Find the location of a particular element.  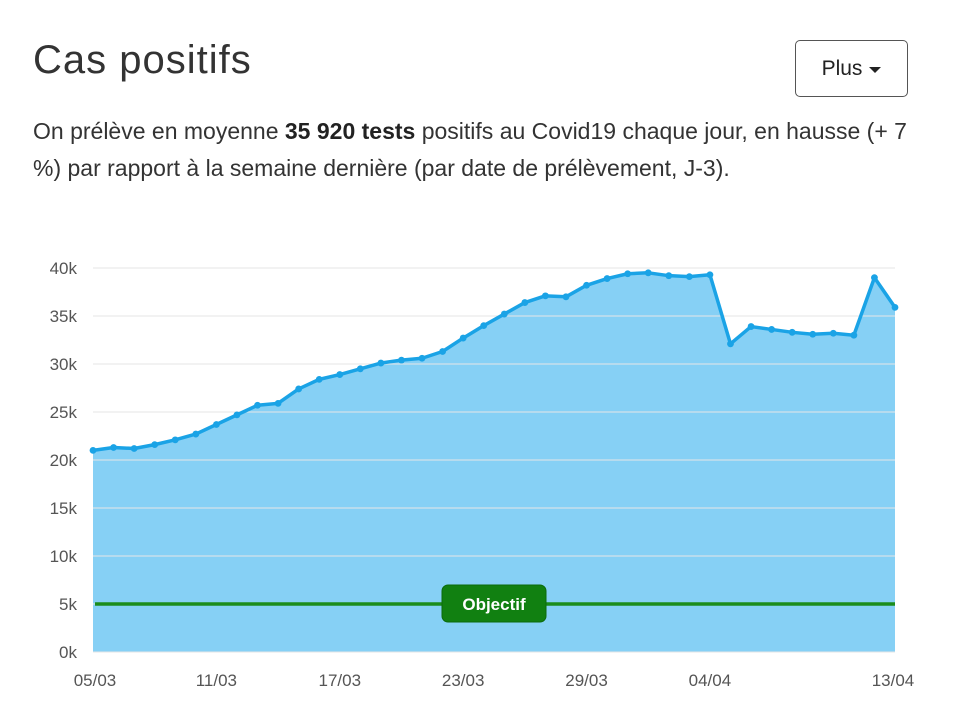

x-tick-label: 23/03 is located at coordinates (463, 680).